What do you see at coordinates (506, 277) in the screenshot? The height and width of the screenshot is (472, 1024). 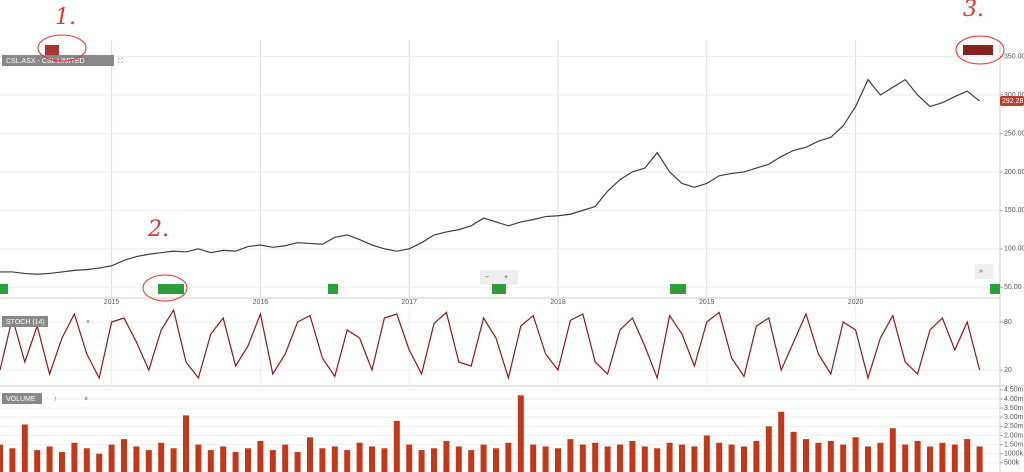 I see `zoom-in: +` at bounding box center [506, 277].